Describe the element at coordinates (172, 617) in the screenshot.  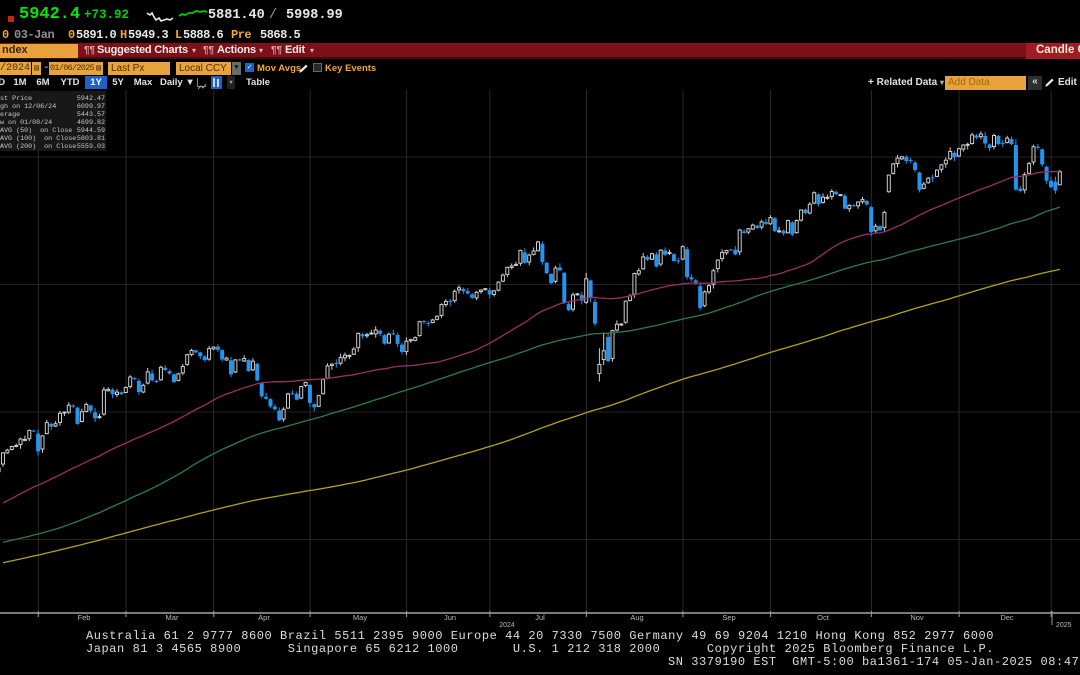
I see `svg-text: Mar` at that location.